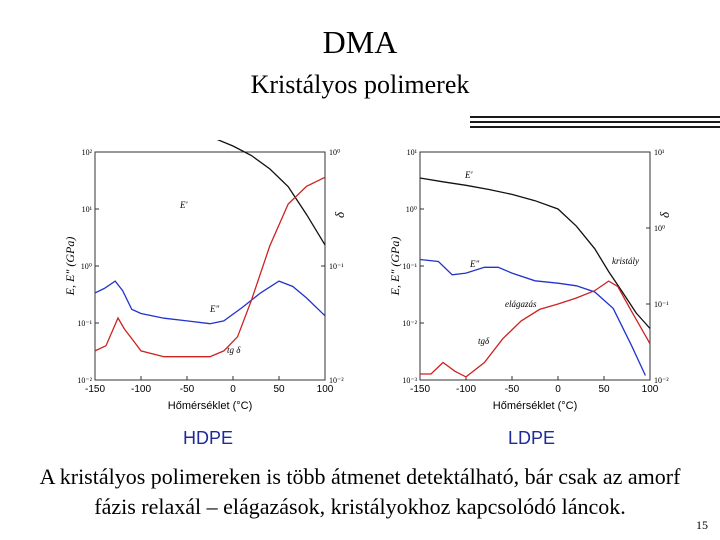 The height and width of the screenshot is (540, 720). Describe the element at coordinates (360, 42) in the screenshot. I see `slide-title: DMA` at that location.